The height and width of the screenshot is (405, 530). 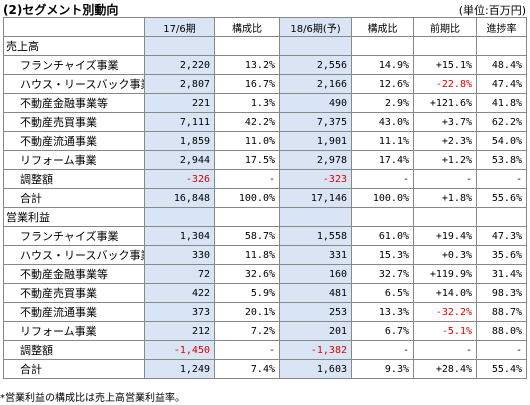 I want to click on row-label: ハウス・リースバック事業, so click(x=74, y=84).